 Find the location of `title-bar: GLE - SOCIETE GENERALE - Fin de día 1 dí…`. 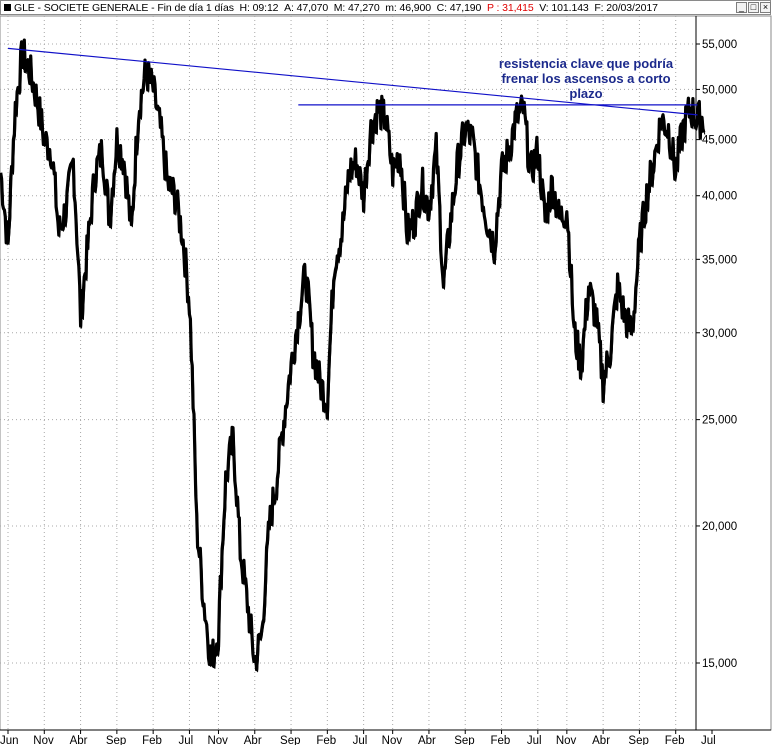

title-bar: GLE - SOCIETE GENERALE - Fin de día 1 dí… is located at coordinates (385, 7).